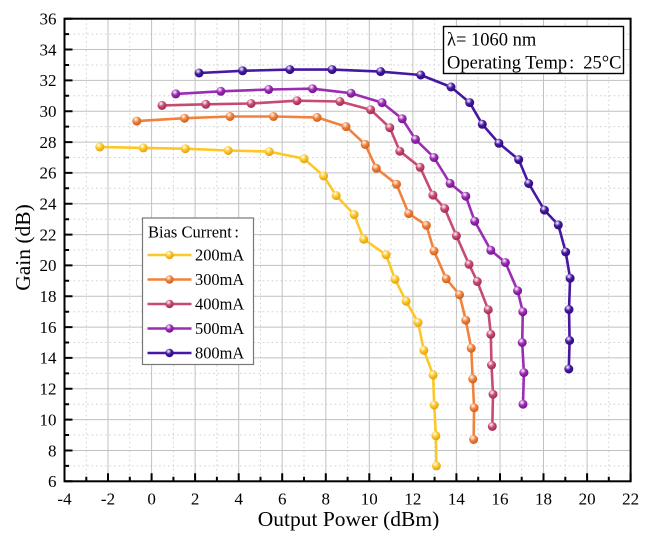  Describe the element at coordinates (193, 232) in the screenshot. I see `svg-text: Bias Current:` at that location.